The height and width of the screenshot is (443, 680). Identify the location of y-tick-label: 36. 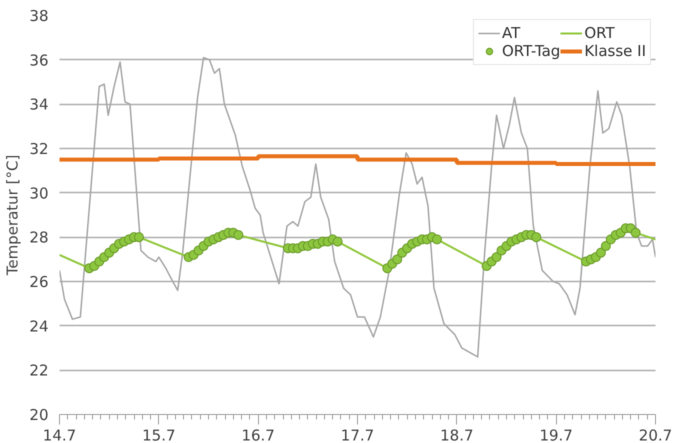
(39, 60).